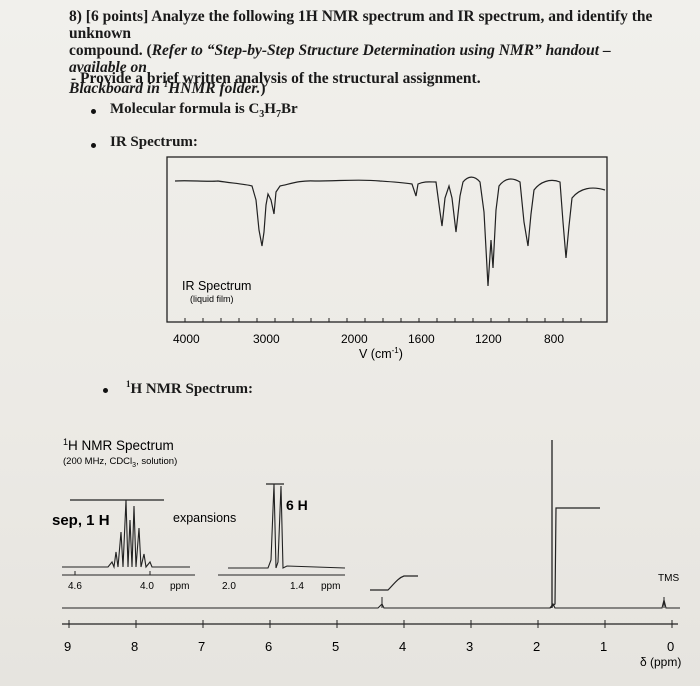 Image resolution: width=700 pixels, height=686 pixels. Describe the element at coordinates (179, 109) in the screenshot. I see `formula-label: Molecular formula is` at that location.